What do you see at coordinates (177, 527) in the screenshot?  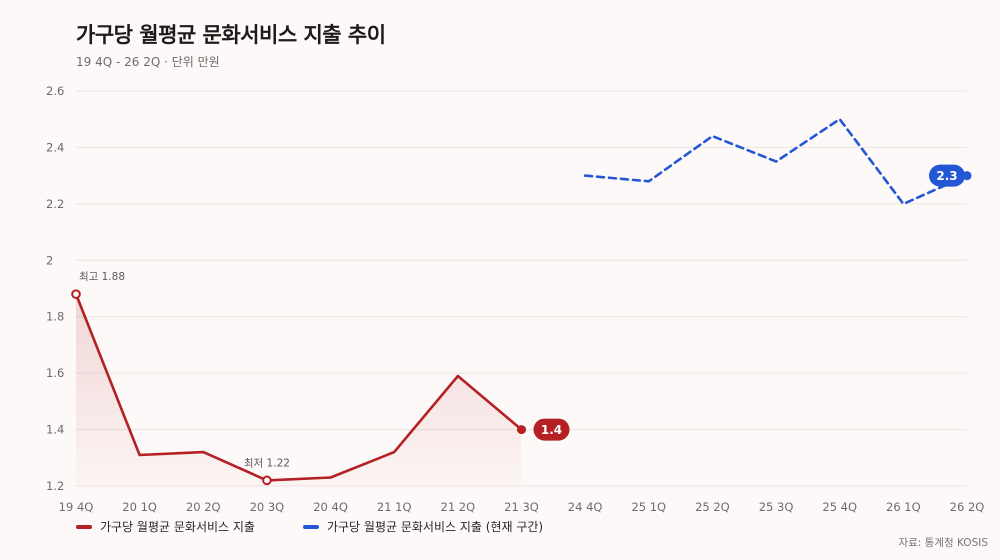 I see `legend-label-series1: 가구당 월평균 문화서비스 지출` at bounding box center [177, 527].